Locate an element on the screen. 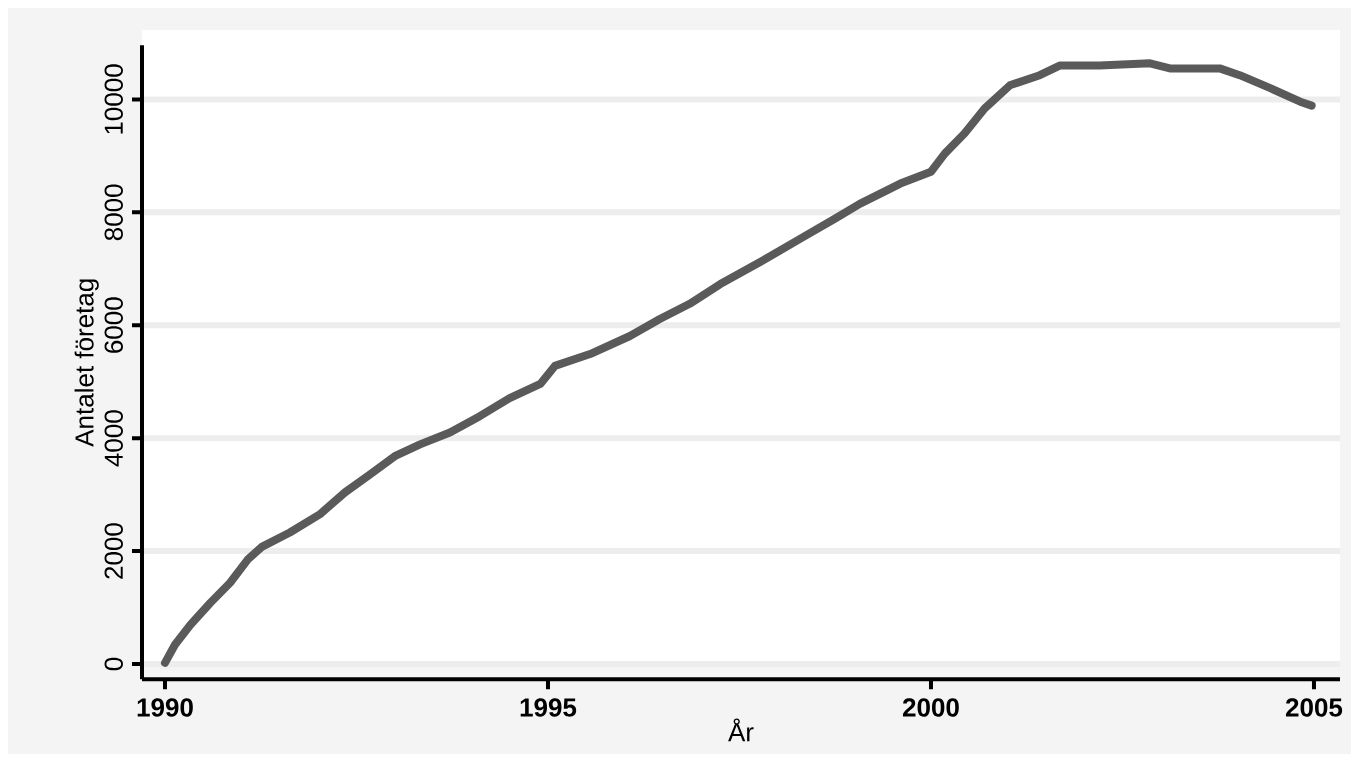  x-tick-label: 2005 is located at coordinates (1314, 707).